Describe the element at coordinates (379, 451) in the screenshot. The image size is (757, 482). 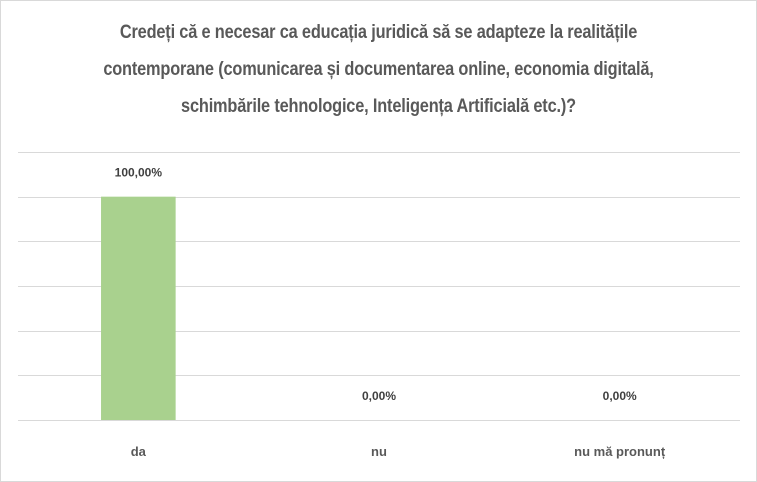
I see `x-tick-label-1: nu` at that location.